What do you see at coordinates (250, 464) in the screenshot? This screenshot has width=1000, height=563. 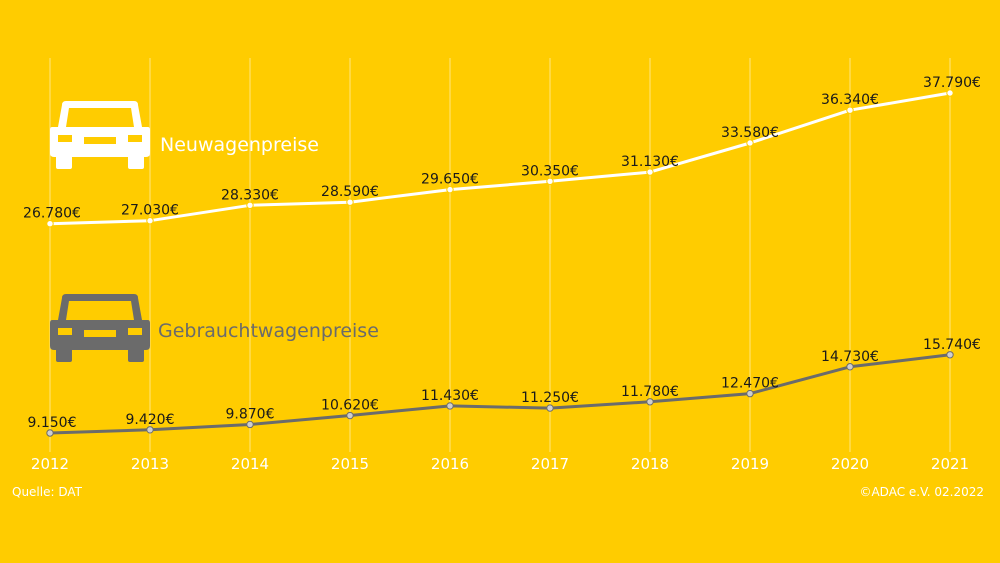 I see `x-tick-label: 2014` at bounding box center [250, 464].